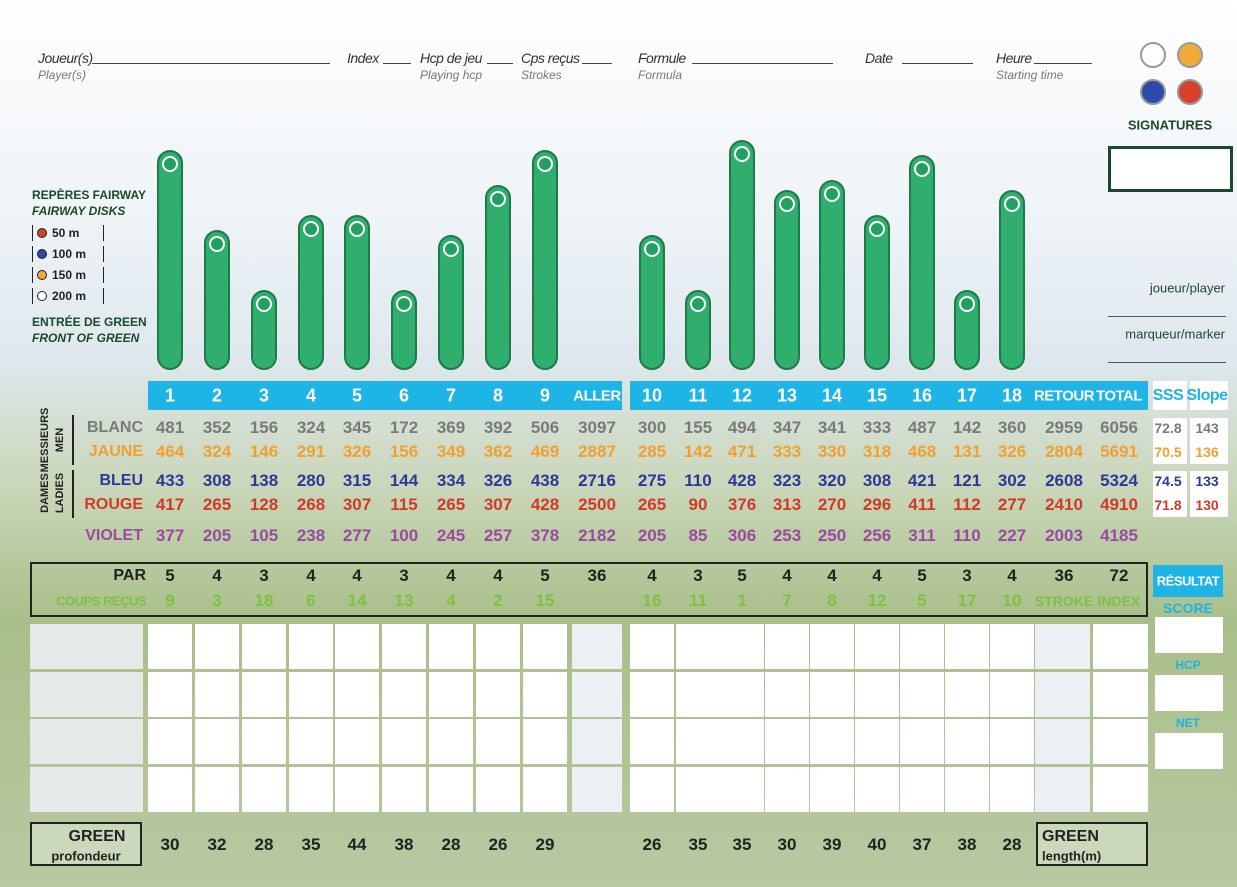 This screenshot has width=1237, height=887. I want to click on tee-name: BLEU, so click(121, 480).